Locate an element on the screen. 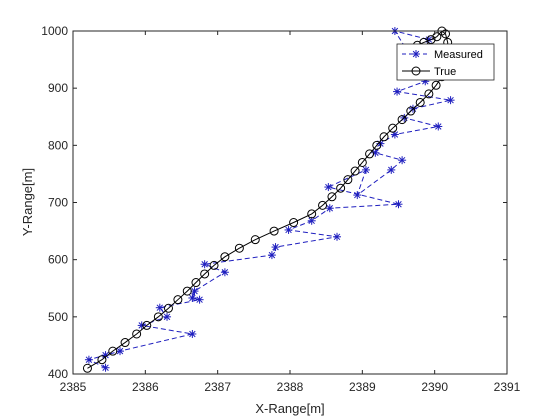 This screenshot has width=560, height=420. y-tick-label: 900 is located at coordinates (58, 88).